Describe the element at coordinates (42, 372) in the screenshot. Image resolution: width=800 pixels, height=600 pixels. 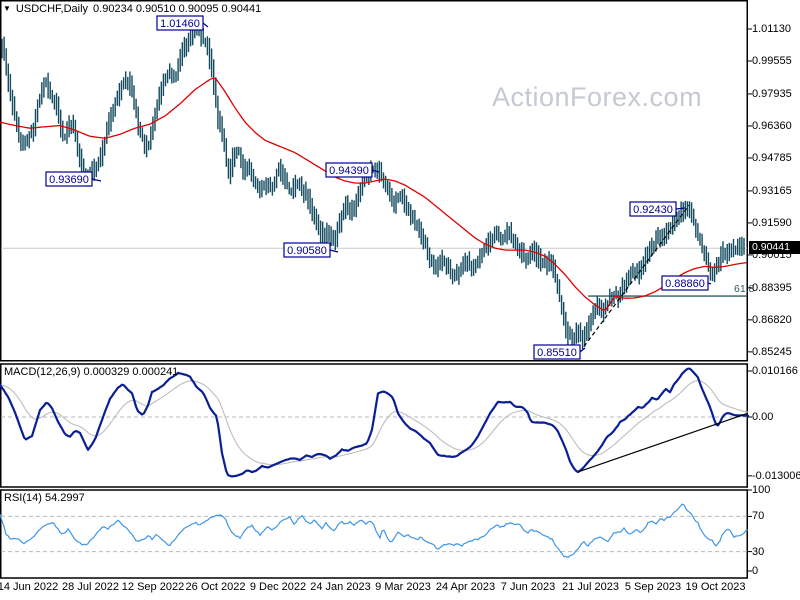
I see `macd-name: MACD(12,26,9)` at that location.